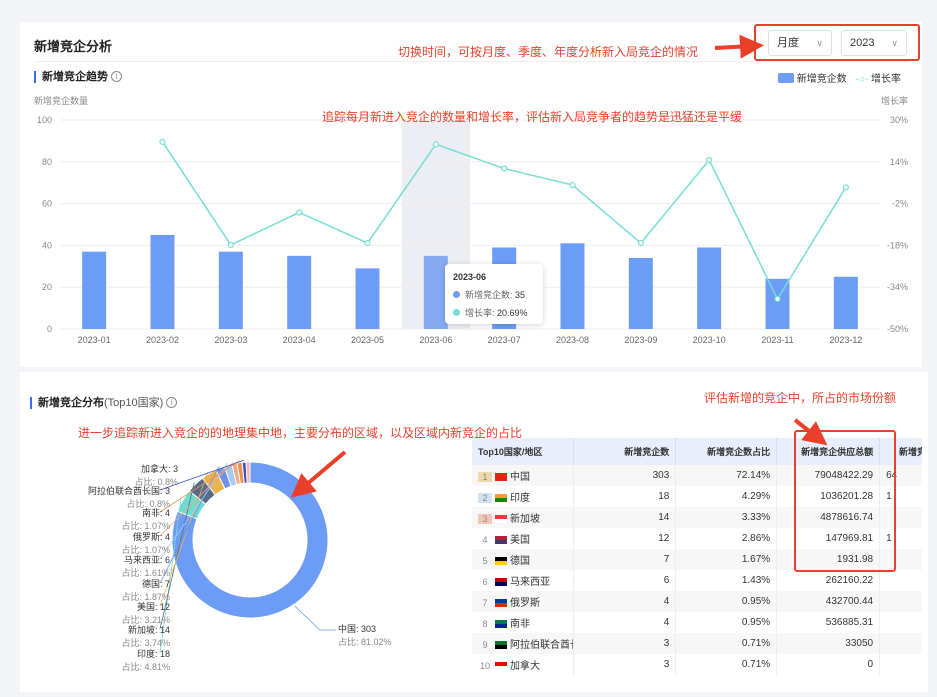 This screenshot has width=937, height=697. Describe the element at coordinates (726, 517) in the screenshot. I see `ratio-cell: 3.33%` at that location.